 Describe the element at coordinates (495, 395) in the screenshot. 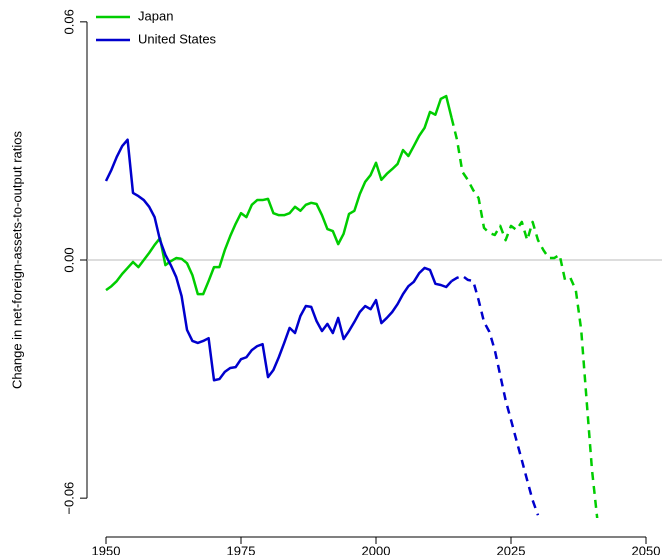

I see `forecast-line` at that location.